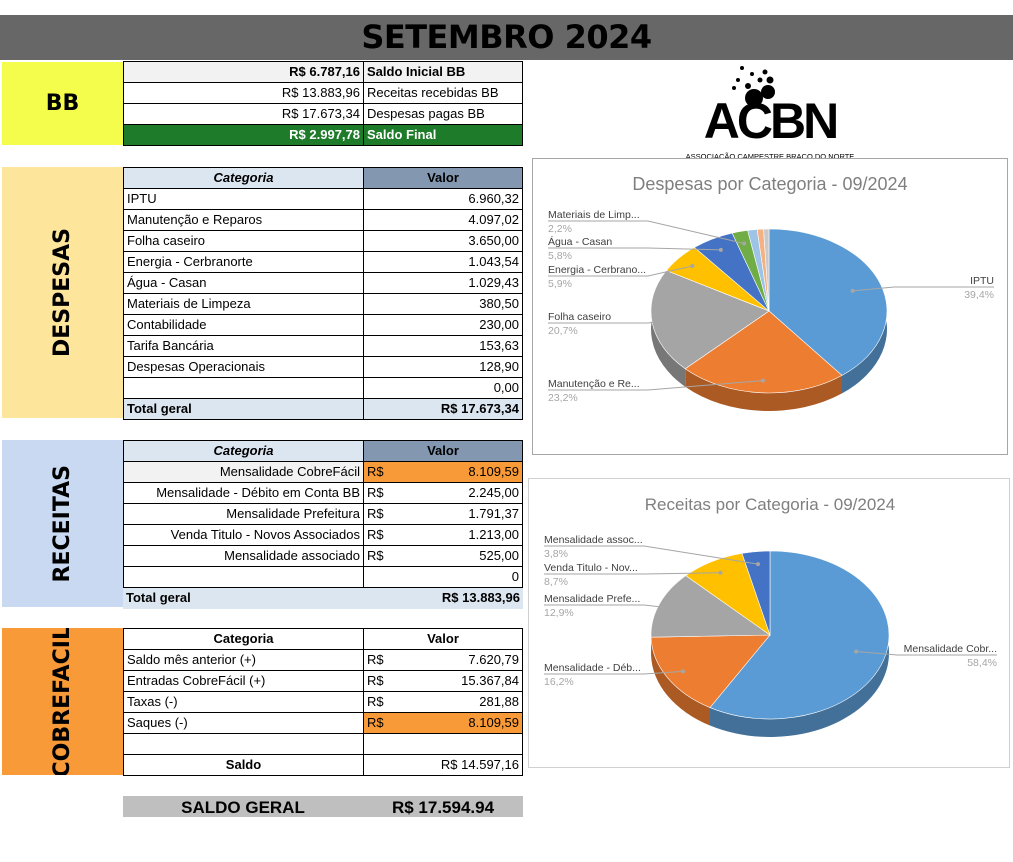 The height and width of the screenshot is (862, 1013). I want to click on table-row: Materiais de Limpeza 380,50, so click(323, 304).